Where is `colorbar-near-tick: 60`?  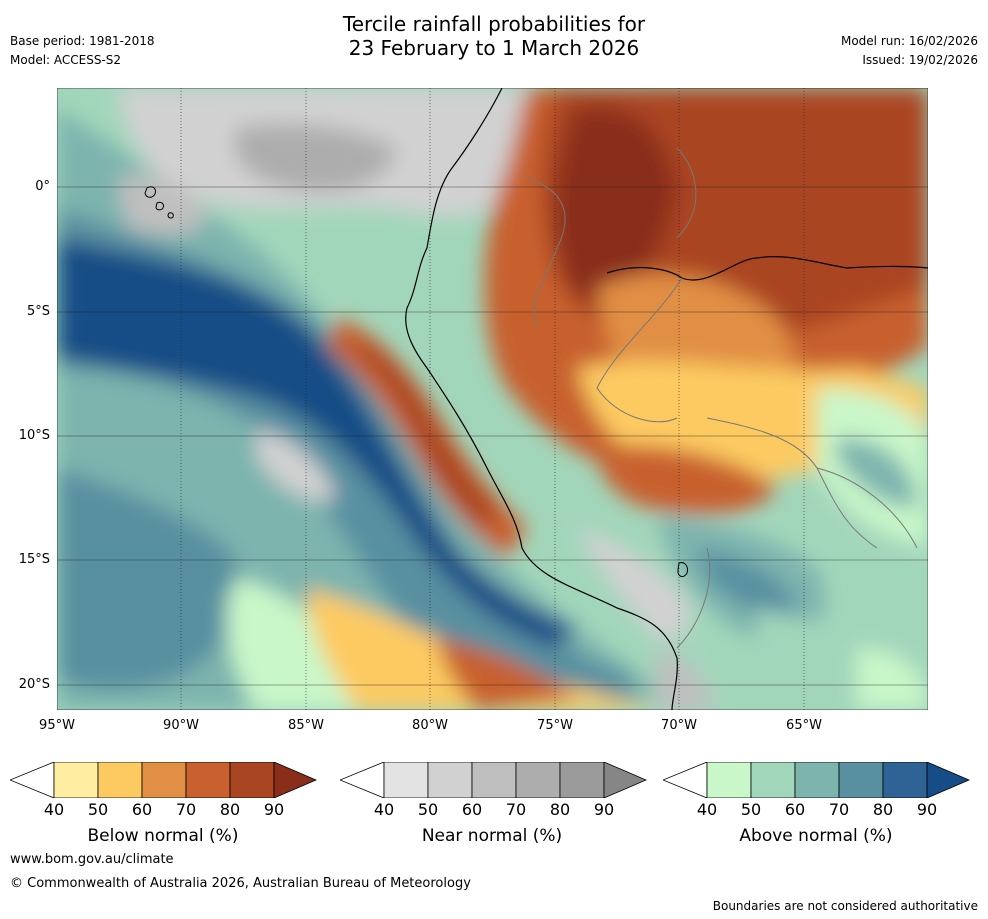 colorbar-near-tick: 60 is located at coordinates (472, 809).